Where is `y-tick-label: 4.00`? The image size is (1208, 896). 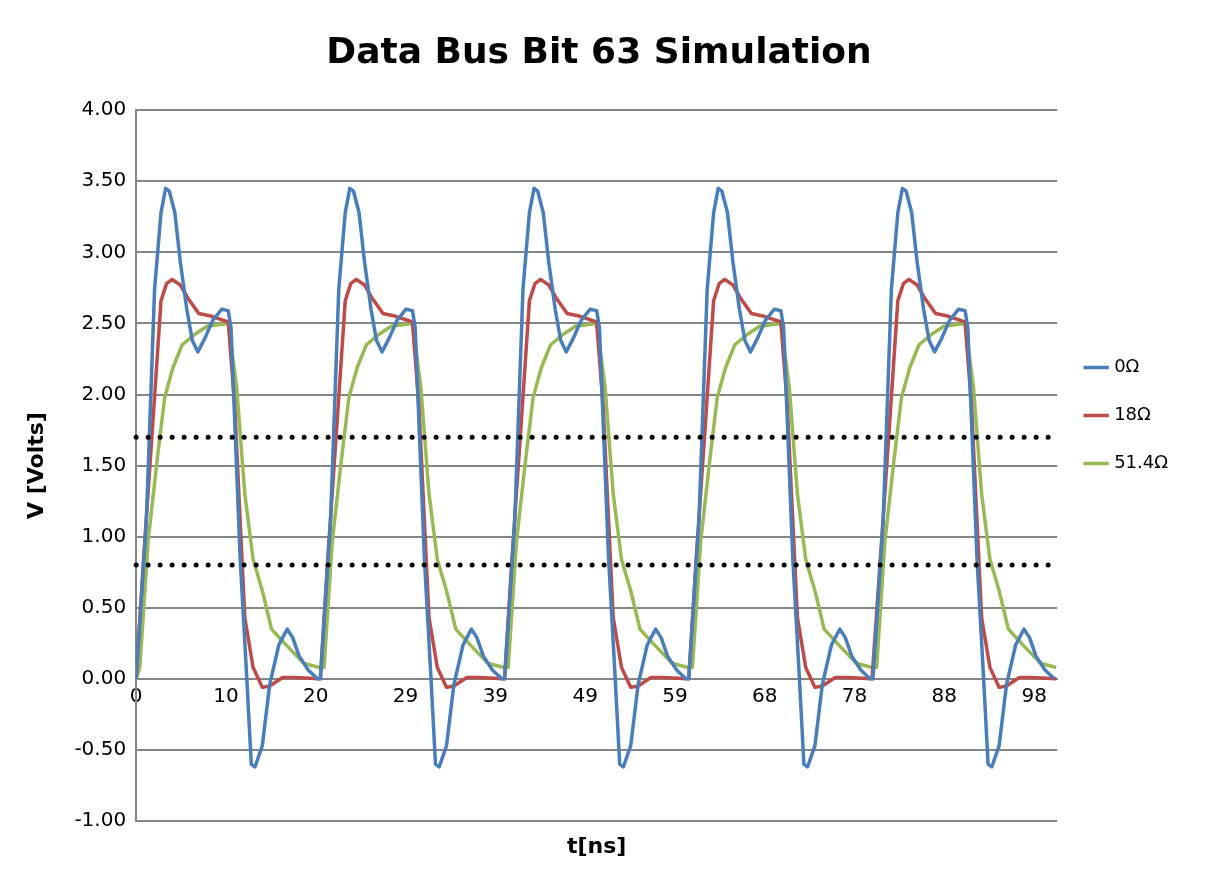
y-tick-label: 4.00 is located at coordinates (104, 108).